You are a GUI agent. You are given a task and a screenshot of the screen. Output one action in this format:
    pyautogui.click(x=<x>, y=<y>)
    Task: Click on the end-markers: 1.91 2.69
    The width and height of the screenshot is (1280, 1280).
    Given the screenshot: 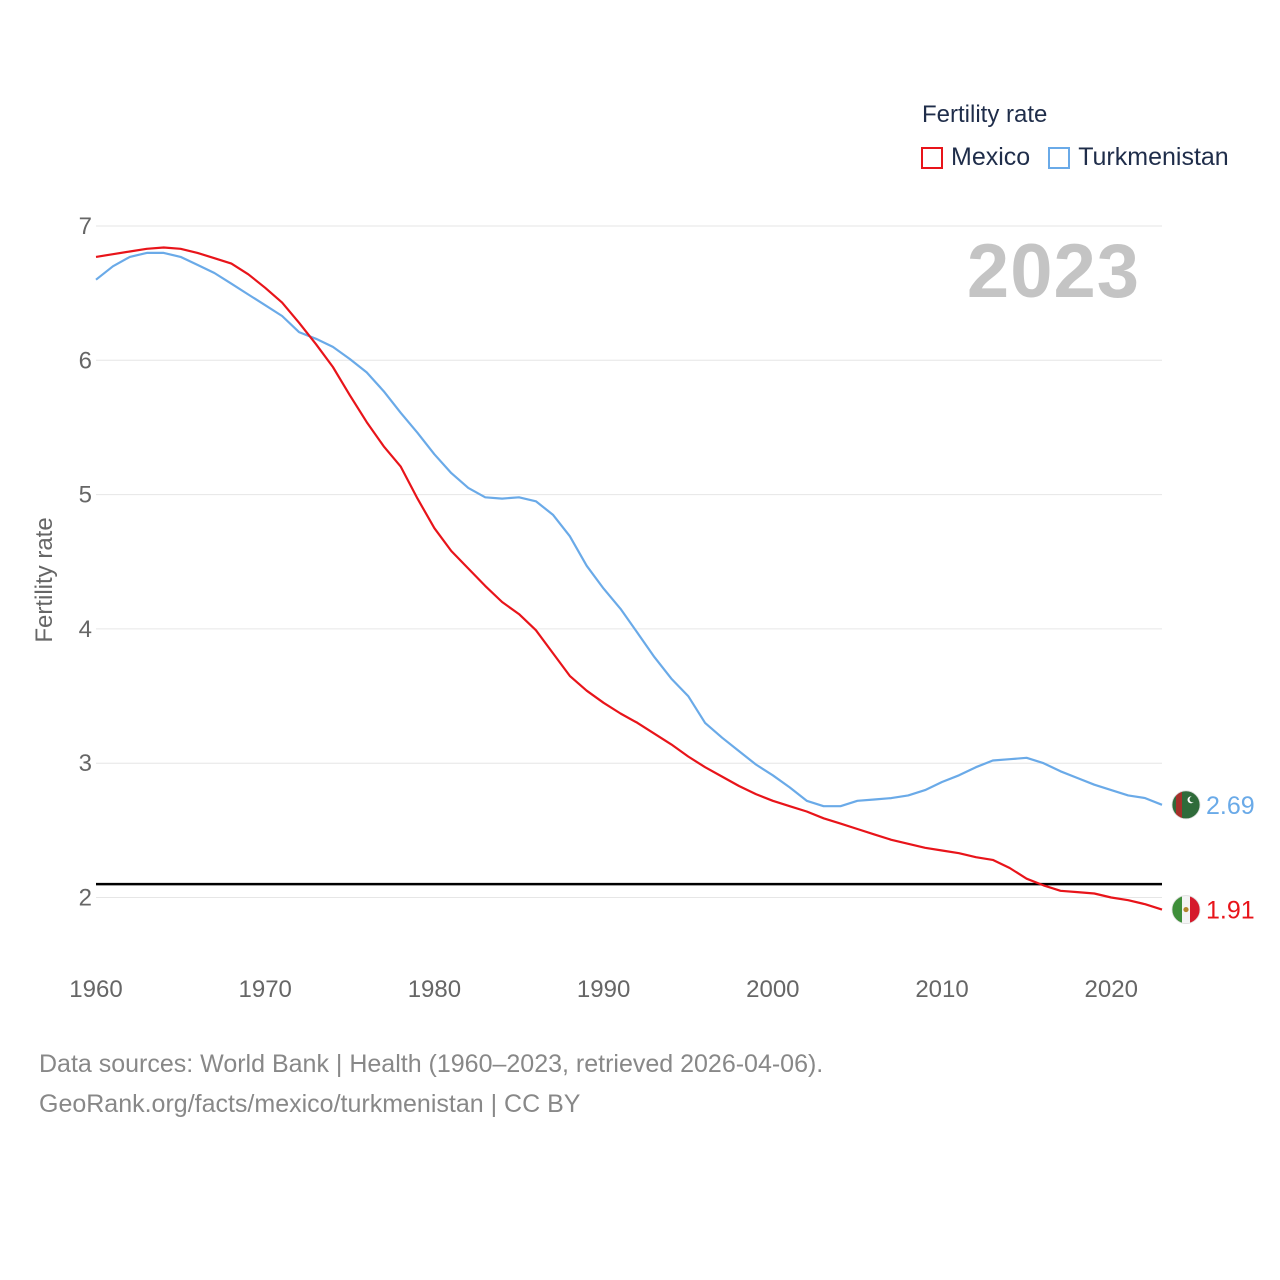 What is the action you would take?
    pyautogui.click(x=1213, y=857)
    